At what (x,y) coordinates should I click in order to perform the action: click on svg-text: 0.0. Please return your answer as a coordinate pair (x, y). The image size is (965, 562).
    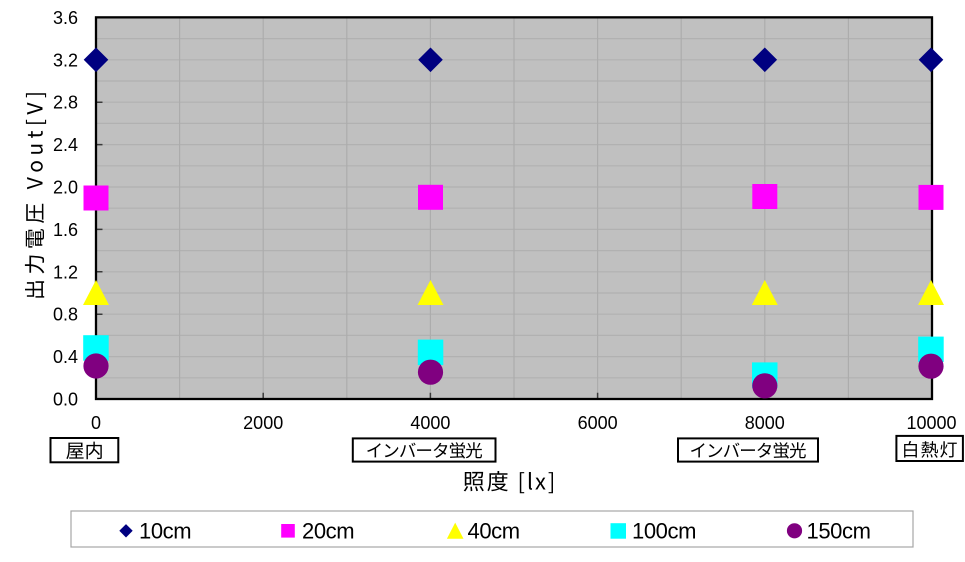
    Looking at the image, I should click on (65, 400).